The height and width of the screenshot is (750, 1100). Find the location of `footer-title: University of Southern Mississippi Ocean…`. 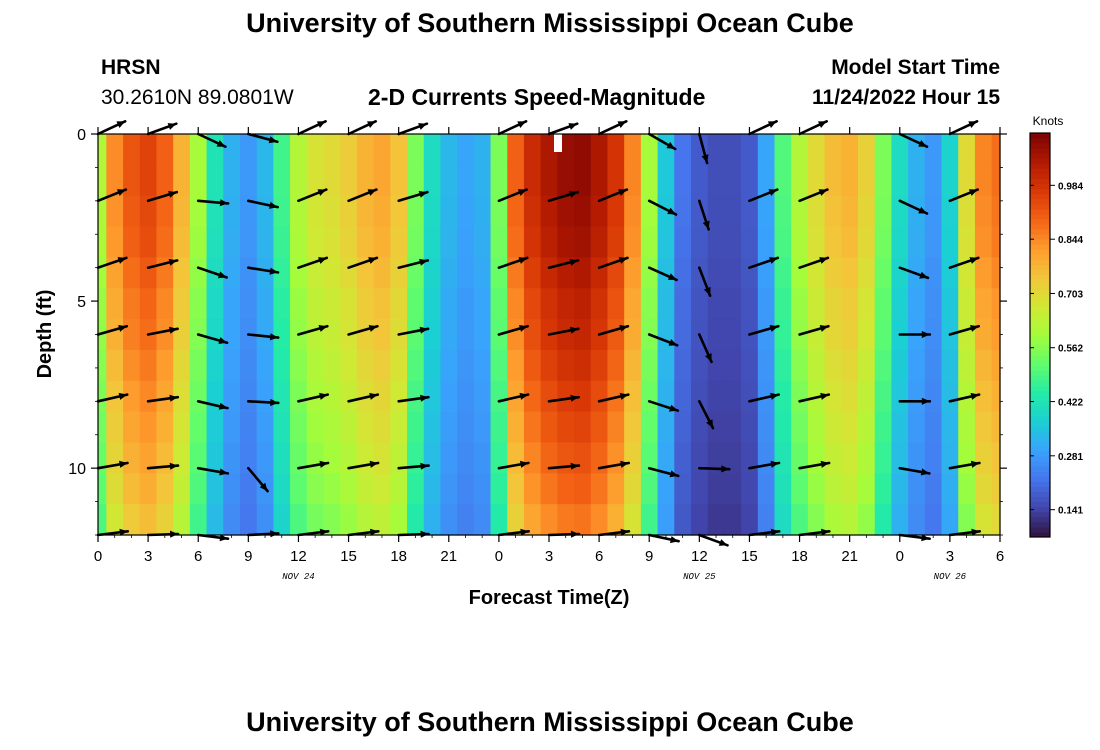

footer-title: University of Southern Mississippi Ocean… is located at coordinates (550, 722).